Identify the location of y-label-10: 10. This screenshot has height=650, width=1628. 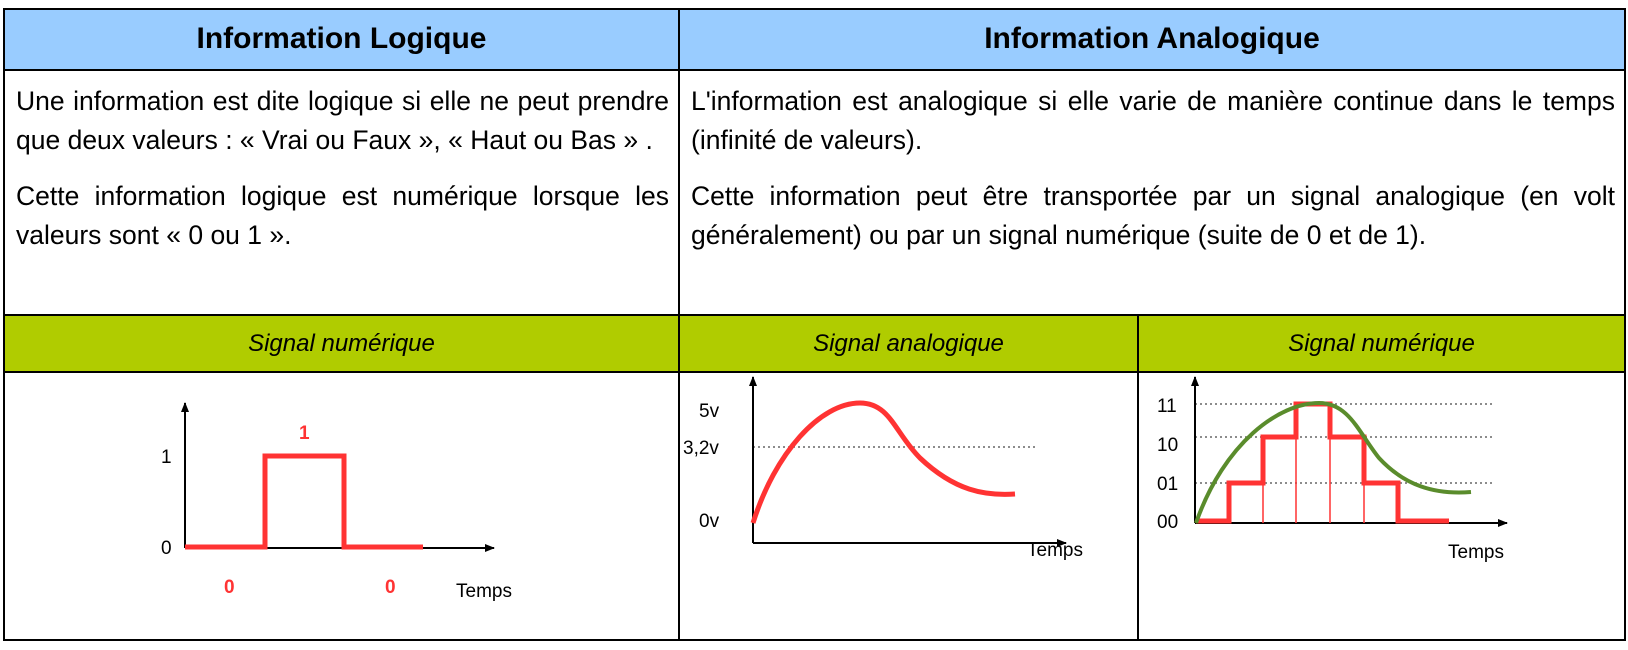
(1167, 445).